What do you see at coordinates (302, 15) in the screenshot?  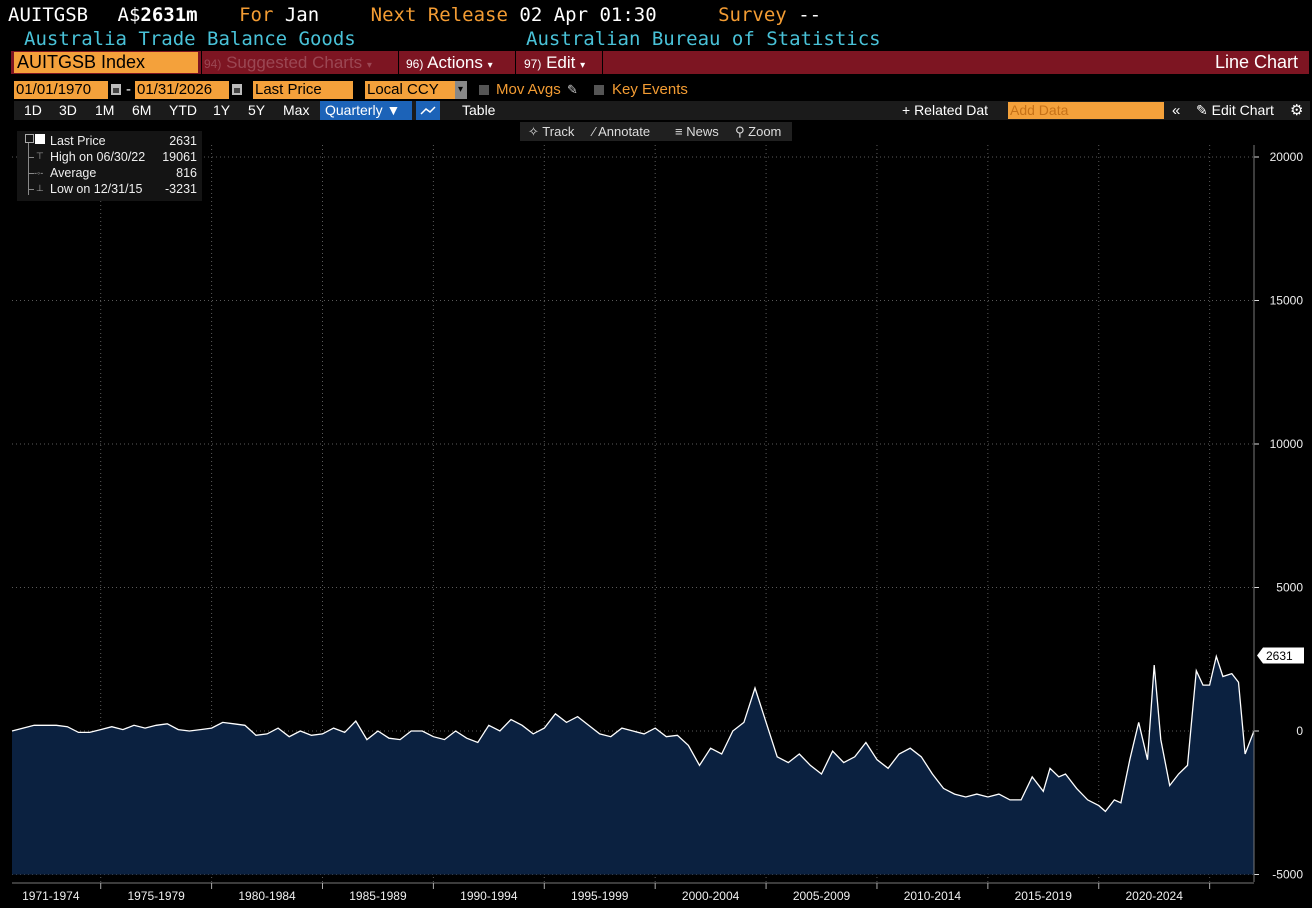 I see `for-value: Jan` at bounding box center [302, 15].